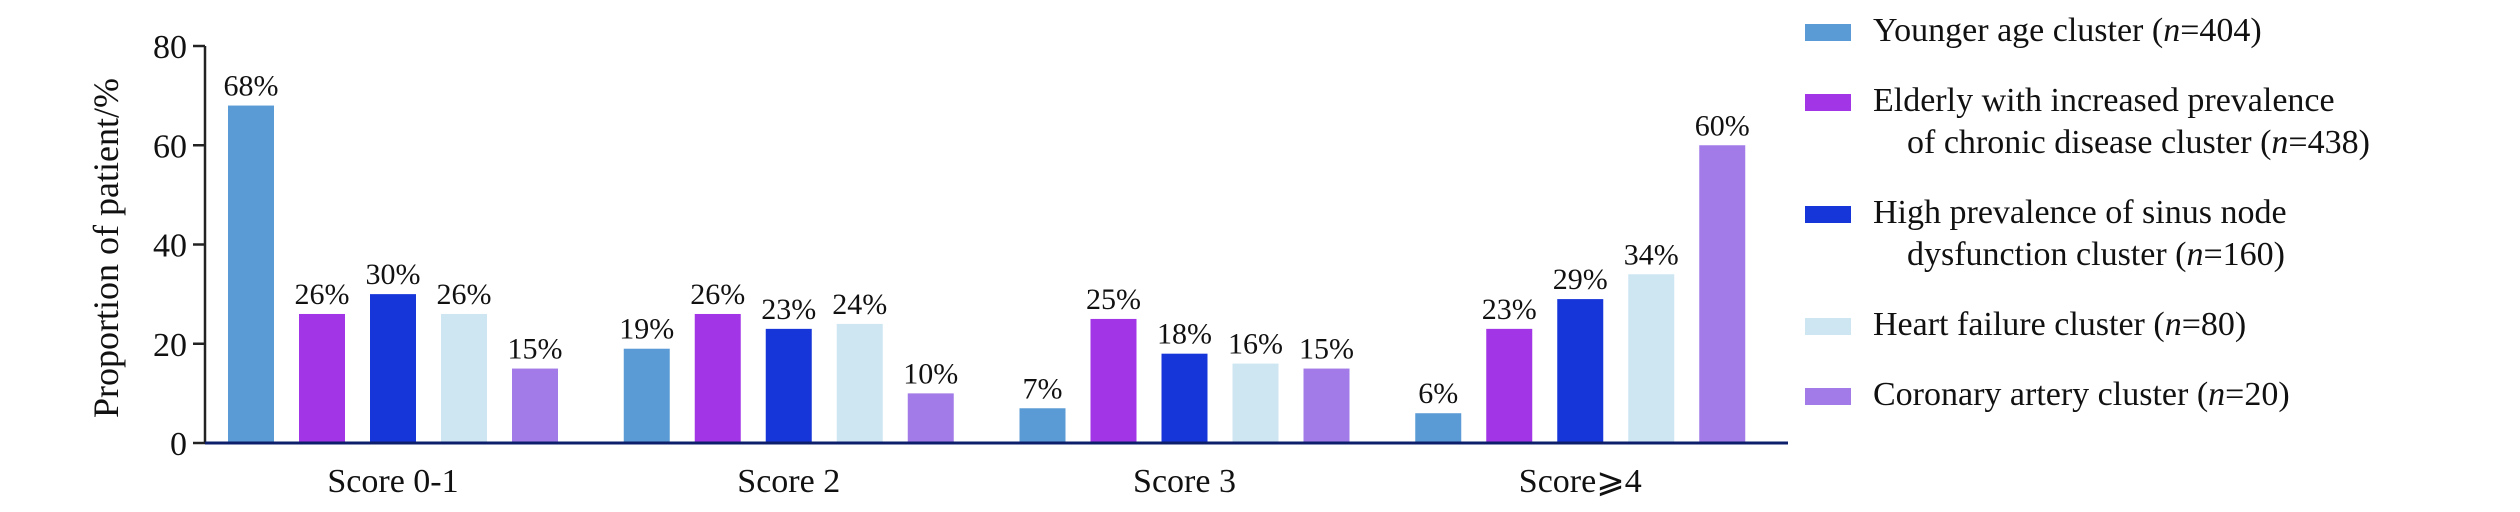 This screenshot has height=512, width=2520. Describe the element at coordinates (2104, 100) in the screenshot. I see `legend-label: Elderly with increased prevalence` at that location.